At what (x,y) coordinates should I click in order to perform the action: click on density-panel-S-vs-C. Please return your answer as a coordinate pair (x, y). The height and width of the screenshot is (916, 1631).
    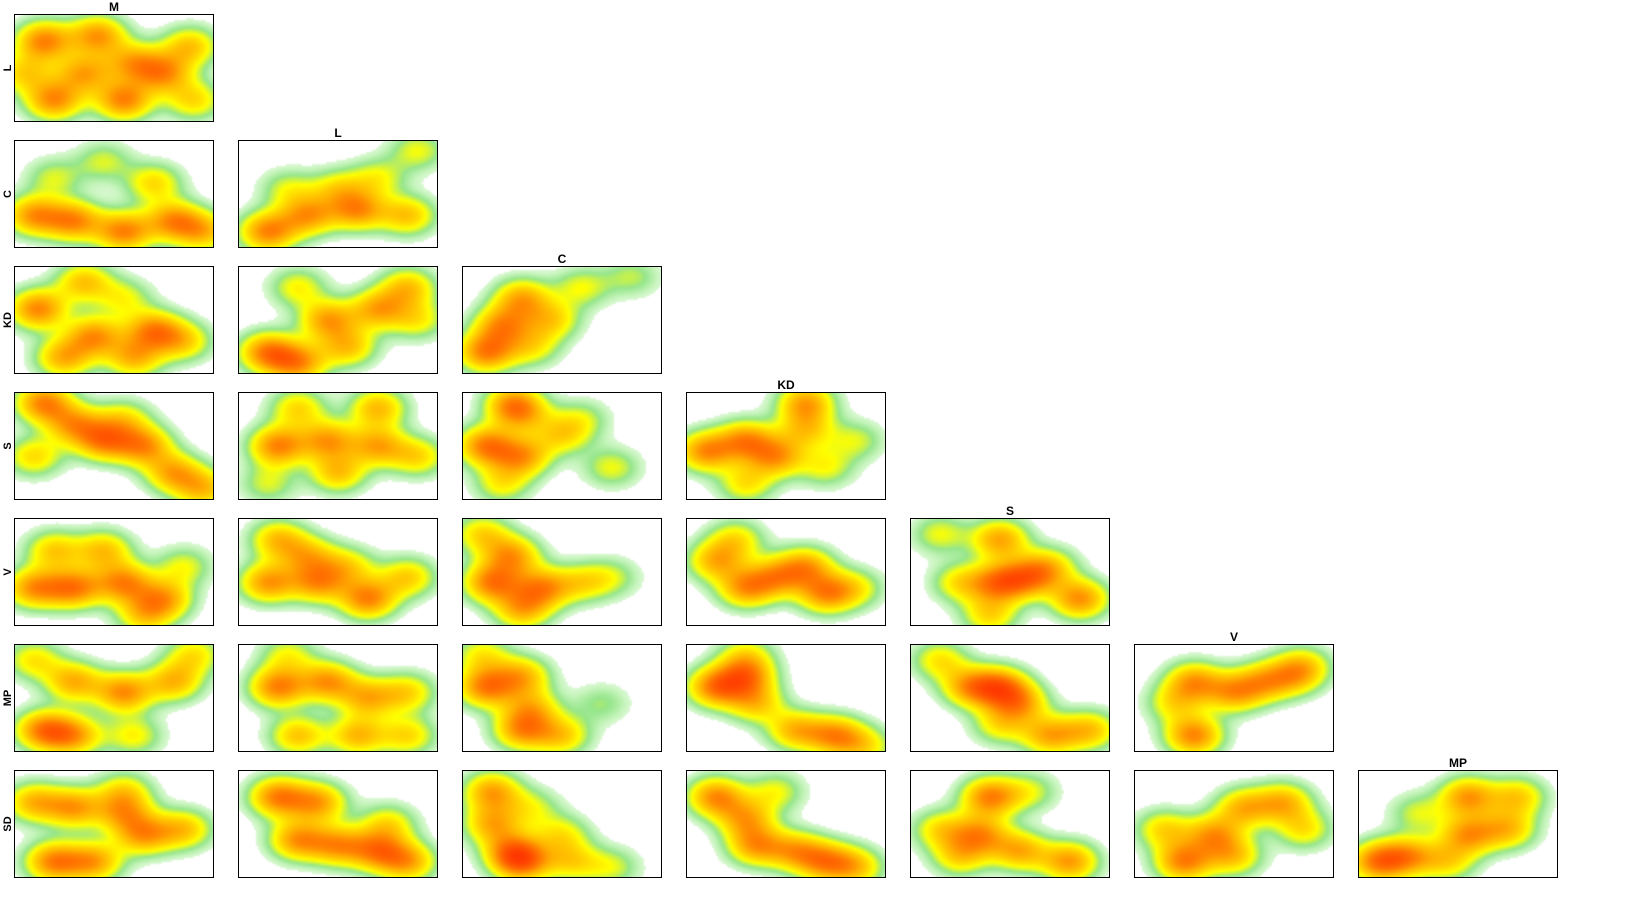
    Looking at the image, I should click on (562, 446).